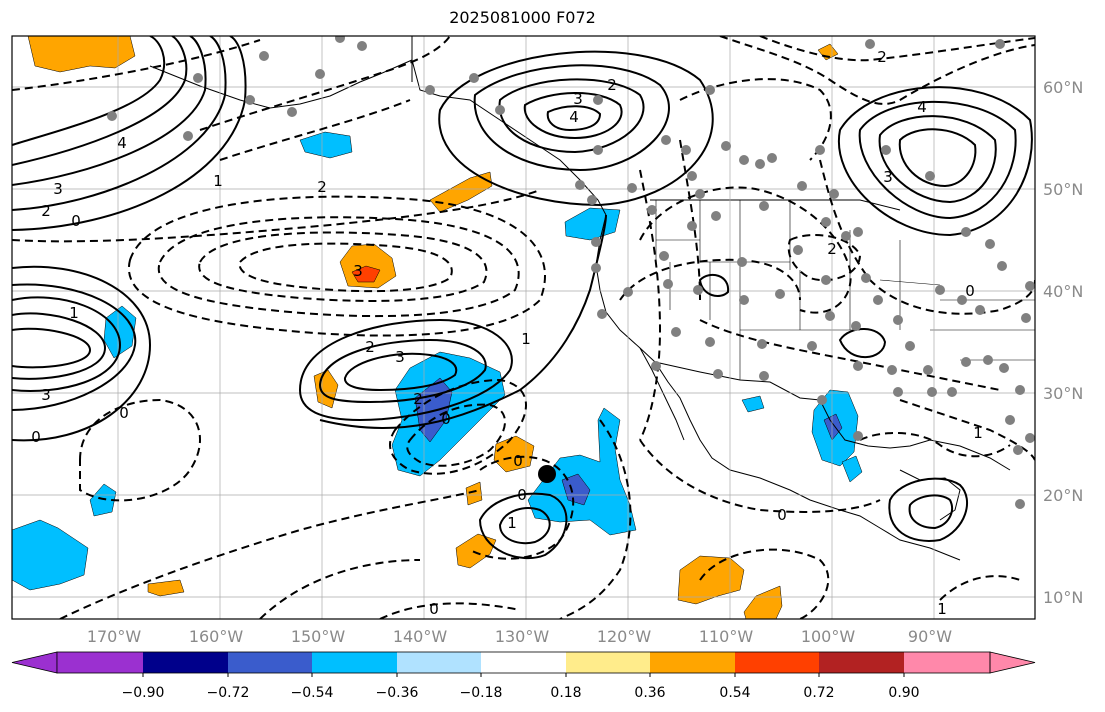 Image resolution: width=1105 pixels, height=712 pixels. Describe the element at coordinates (711, 580) in the screenshot. I see `shade-orange-se` at that location.